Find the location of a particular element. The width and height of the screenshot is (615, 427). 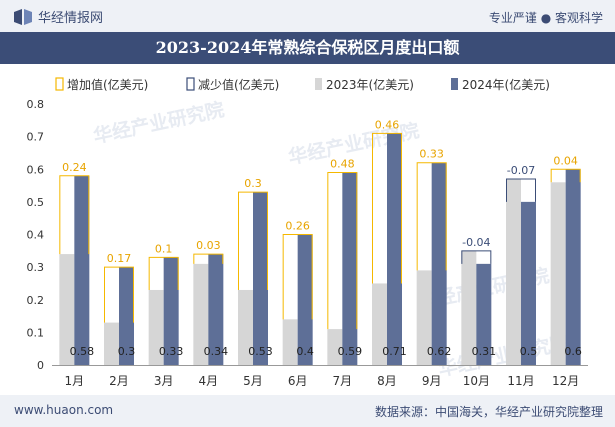

watermark: 华经产业研究院 is located at coordinates (158, 123).